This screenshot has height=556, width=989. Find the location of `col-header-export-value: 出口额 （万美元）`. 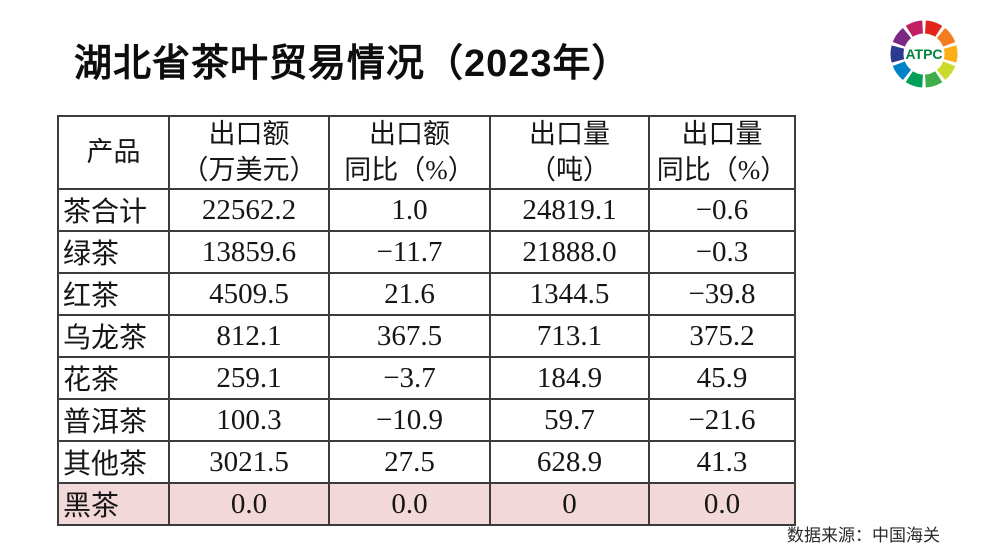

col-header-export-value: 出口额 （万美元） is located at coordinates (249, 152).